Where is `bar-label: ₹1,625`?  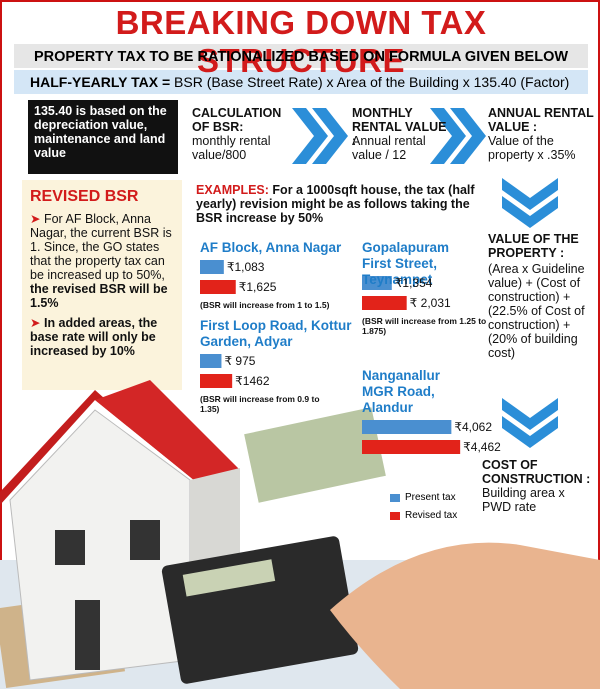 bar-label: ₹1,625 is located at coordinates (257, 287).